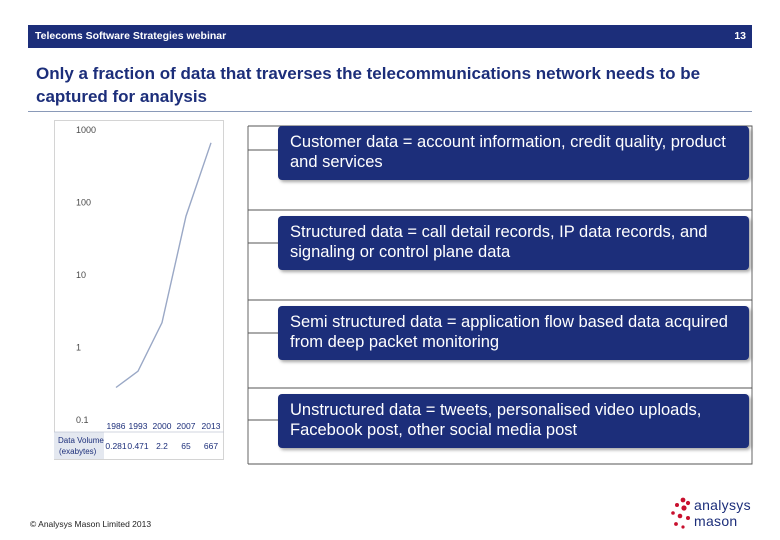 This screenshot has height=540, width=780. Describe the element at coordinates (681, 513) in the screenshot. I see `logo-dots-icon` at that location.